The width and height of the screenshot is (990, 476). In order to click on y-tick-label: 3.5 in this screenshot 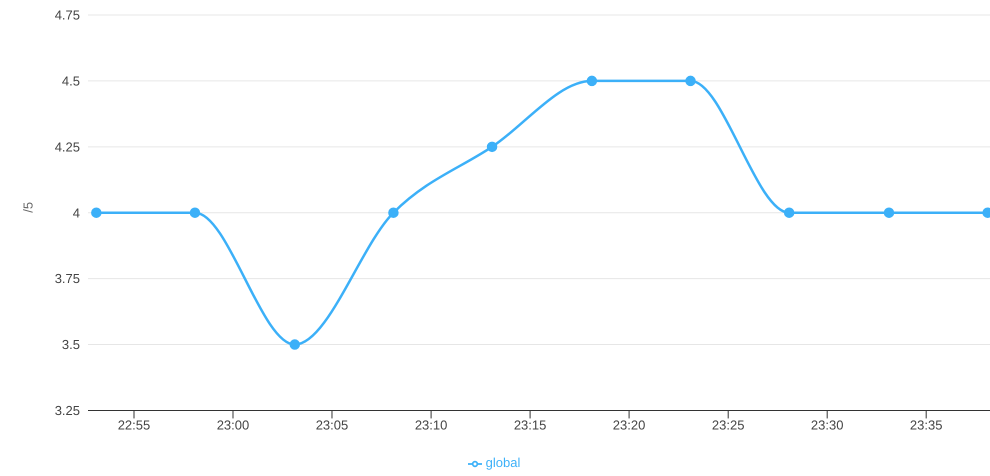, I will do `click(71, 344)`.